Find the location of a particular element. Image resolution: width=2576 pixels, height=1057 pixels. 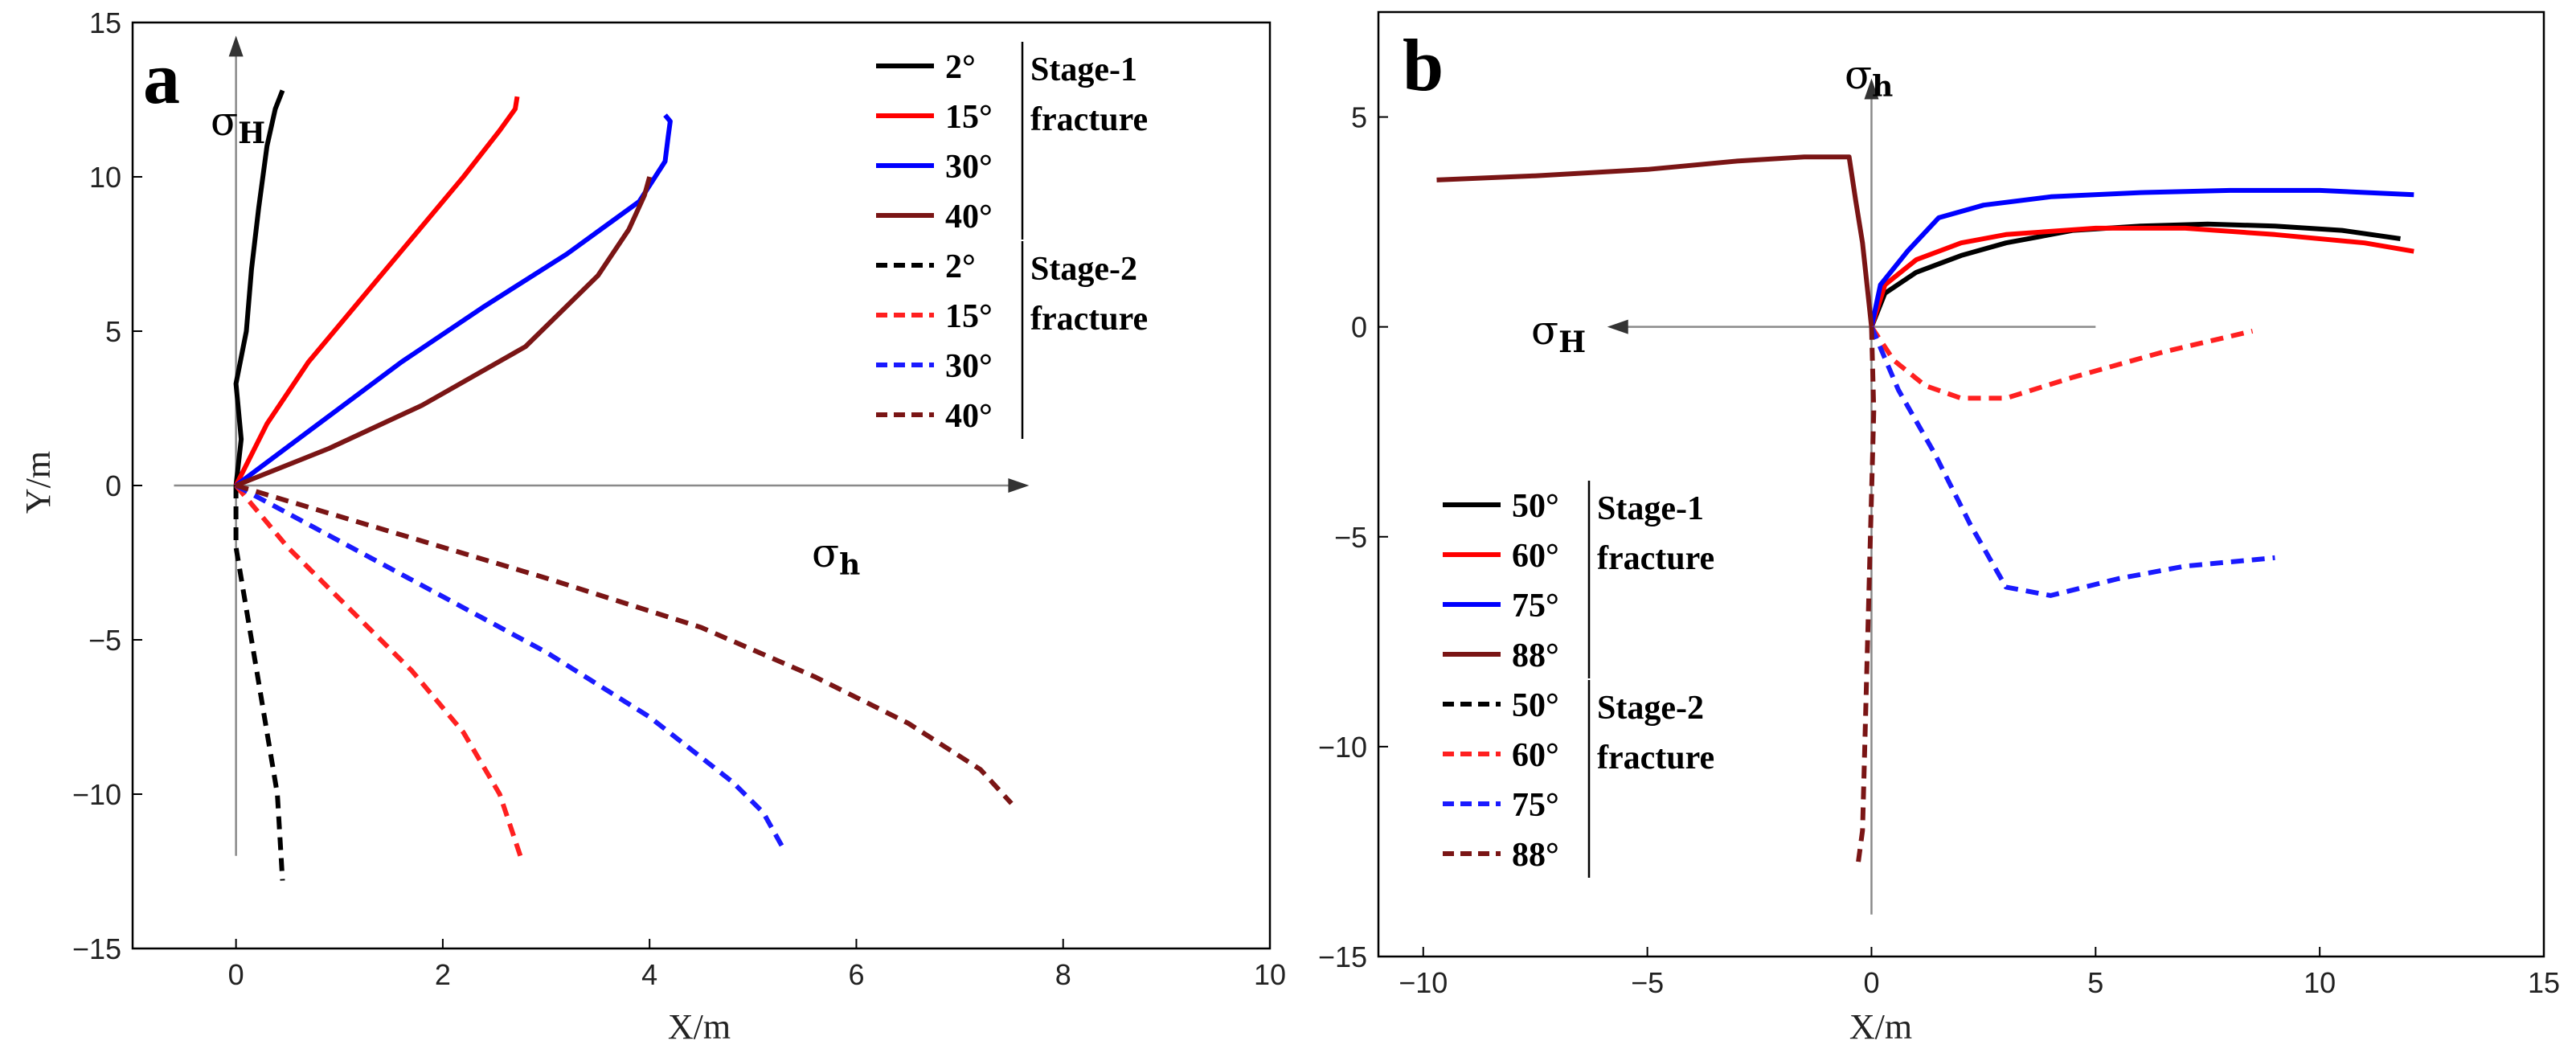

y-axis-label: Y/m is located at coordinates (38, 482).